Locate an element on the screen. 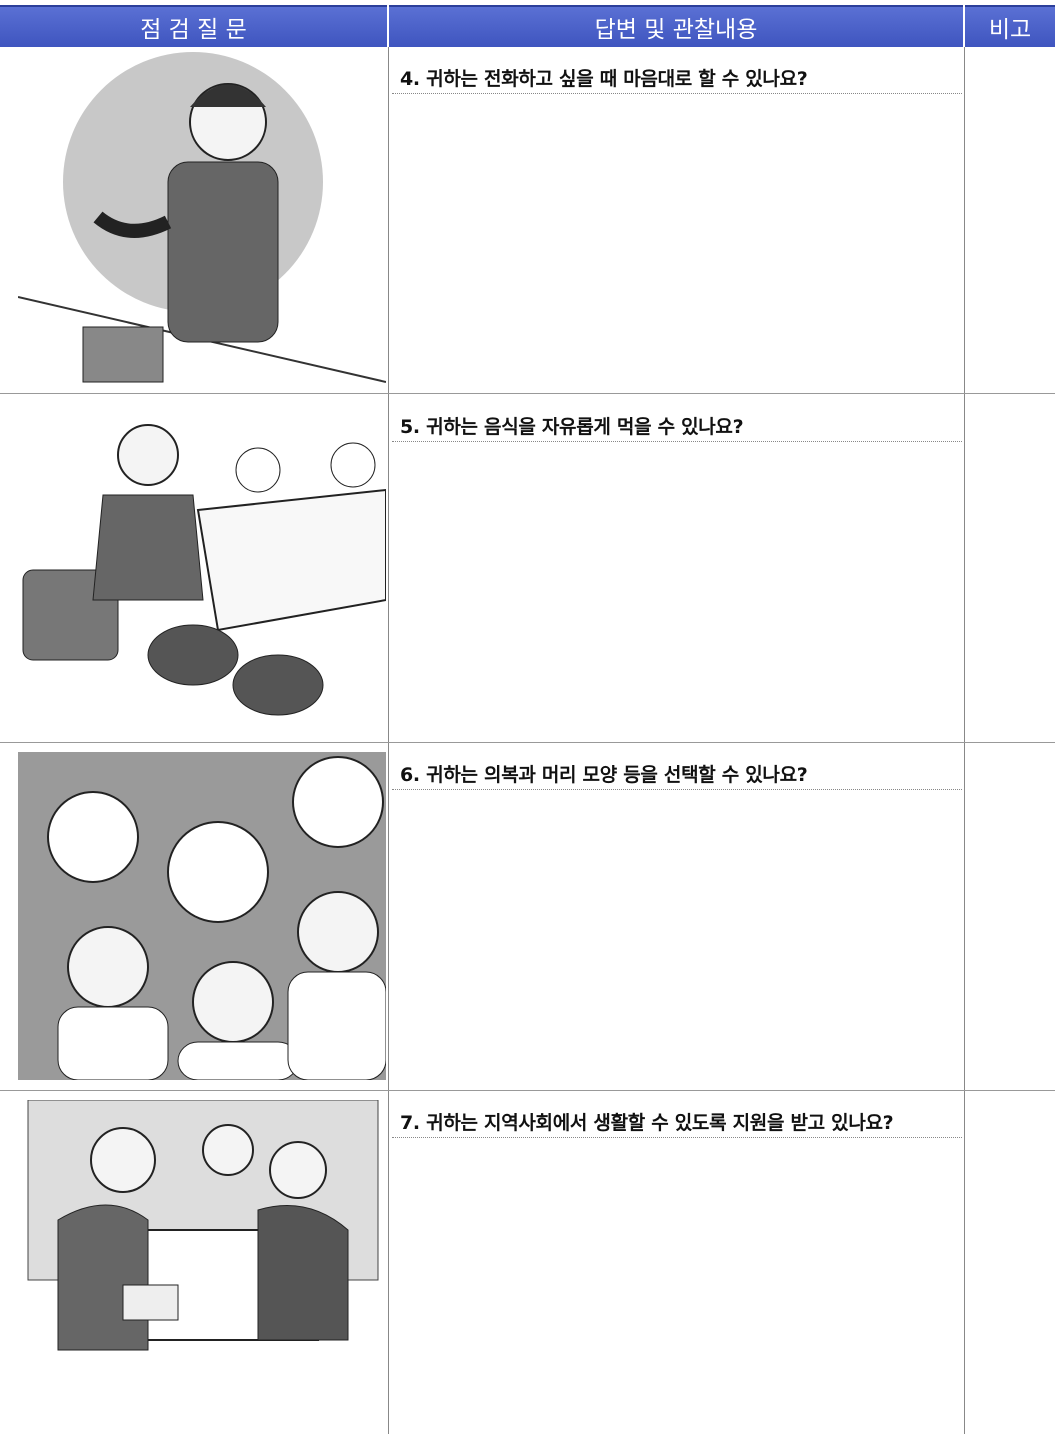  illustration-choice is located at coordinates (202, 916).